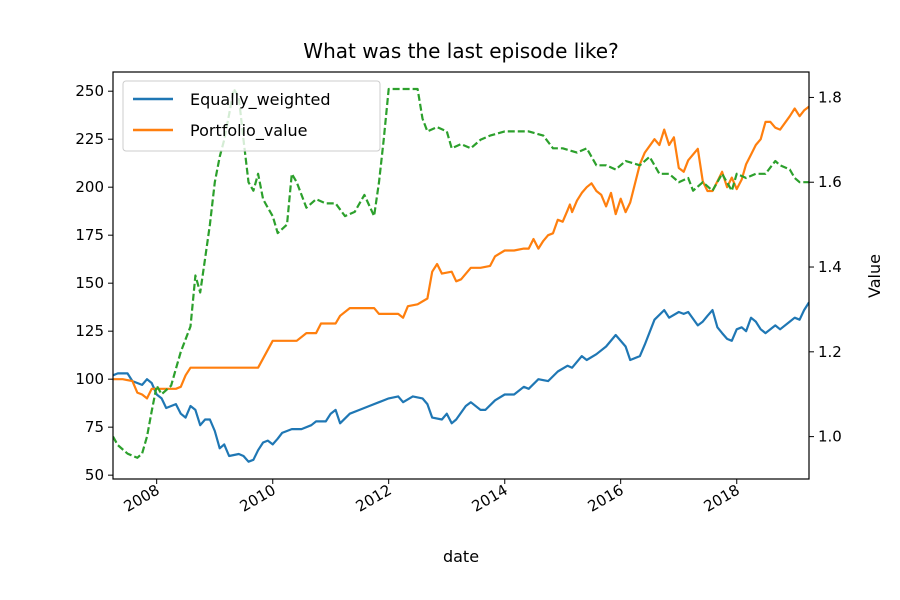  I want to click on legend-label-portfolio-value: Portfolio_value, so click(249, 131).